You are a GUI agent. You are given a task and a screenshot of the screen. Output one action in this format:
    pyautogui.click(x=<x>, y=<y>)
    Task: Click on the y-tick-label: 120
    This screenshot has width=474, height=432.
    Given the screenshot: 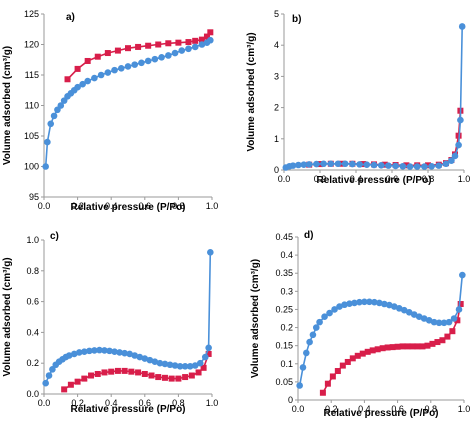 What is the action you would take?
    pyautogui.click(x=31, y=45)
    